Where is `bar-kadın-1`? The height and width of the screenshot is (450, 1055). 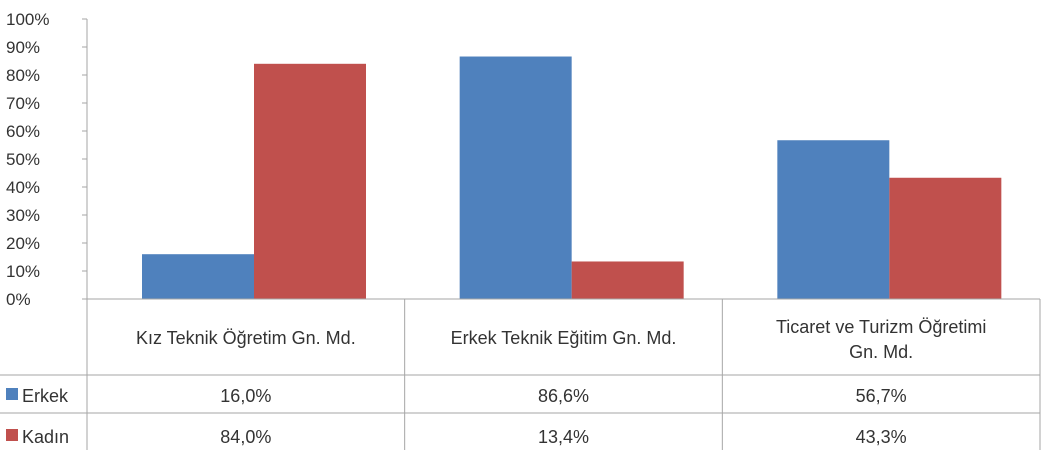
bar-kadın-1 is located at coordinates (627, 280).